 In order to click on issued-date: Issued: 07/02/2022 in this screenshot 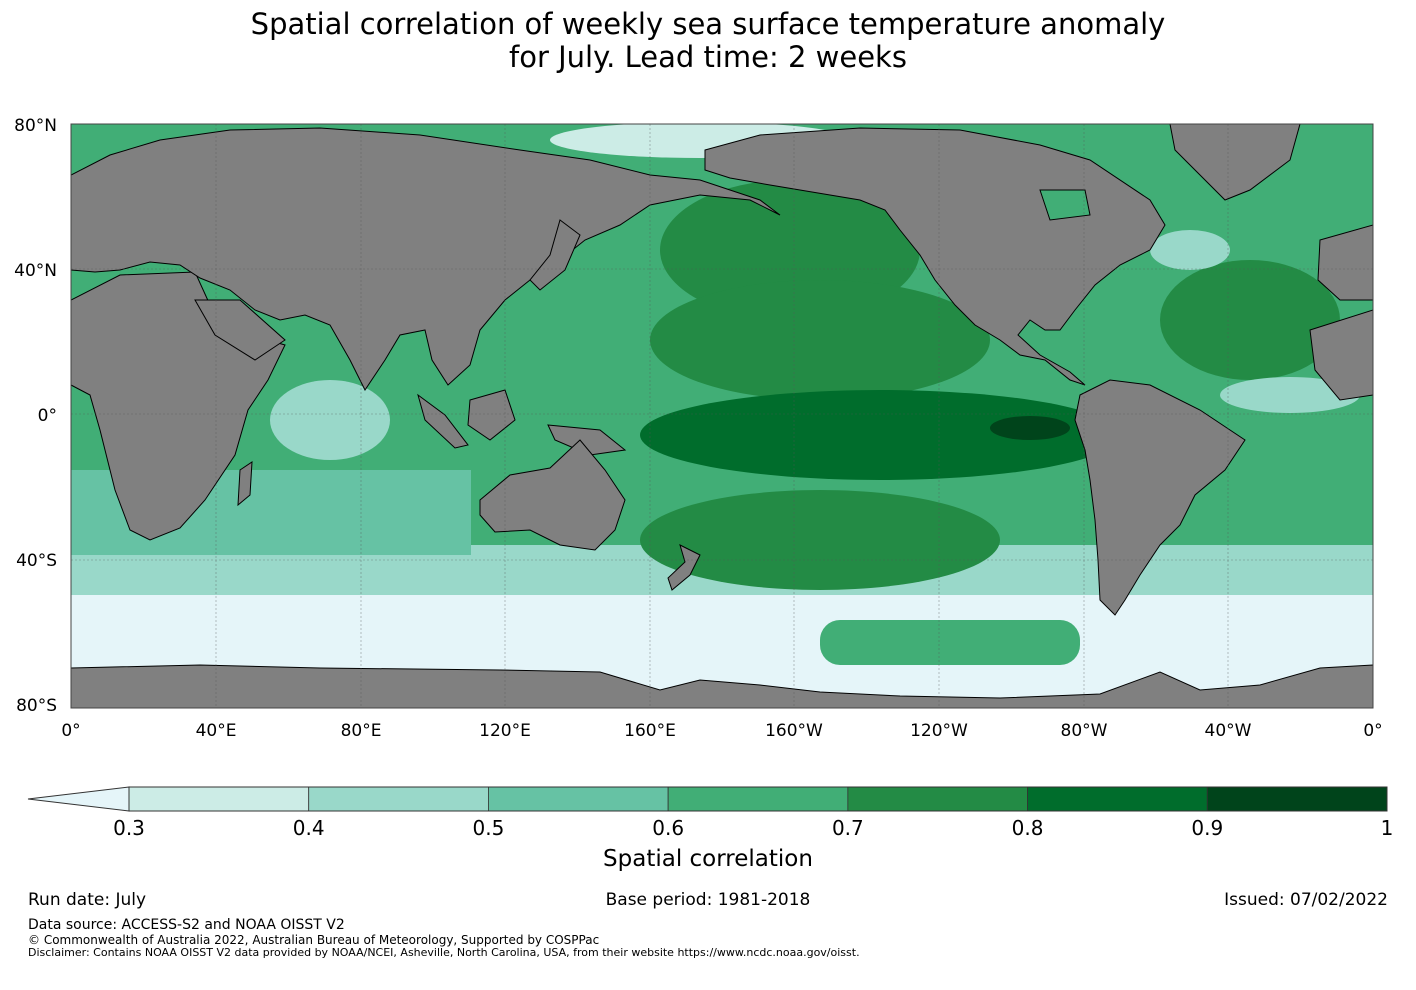, I will do `click(1306, 900)`.